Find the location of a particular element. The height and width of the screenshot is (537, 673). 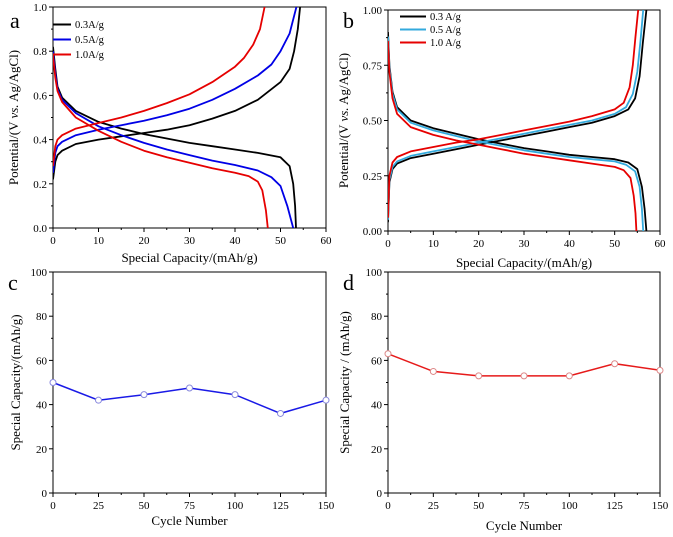

panel-letter-a: a is located at coordinates (15, 20).